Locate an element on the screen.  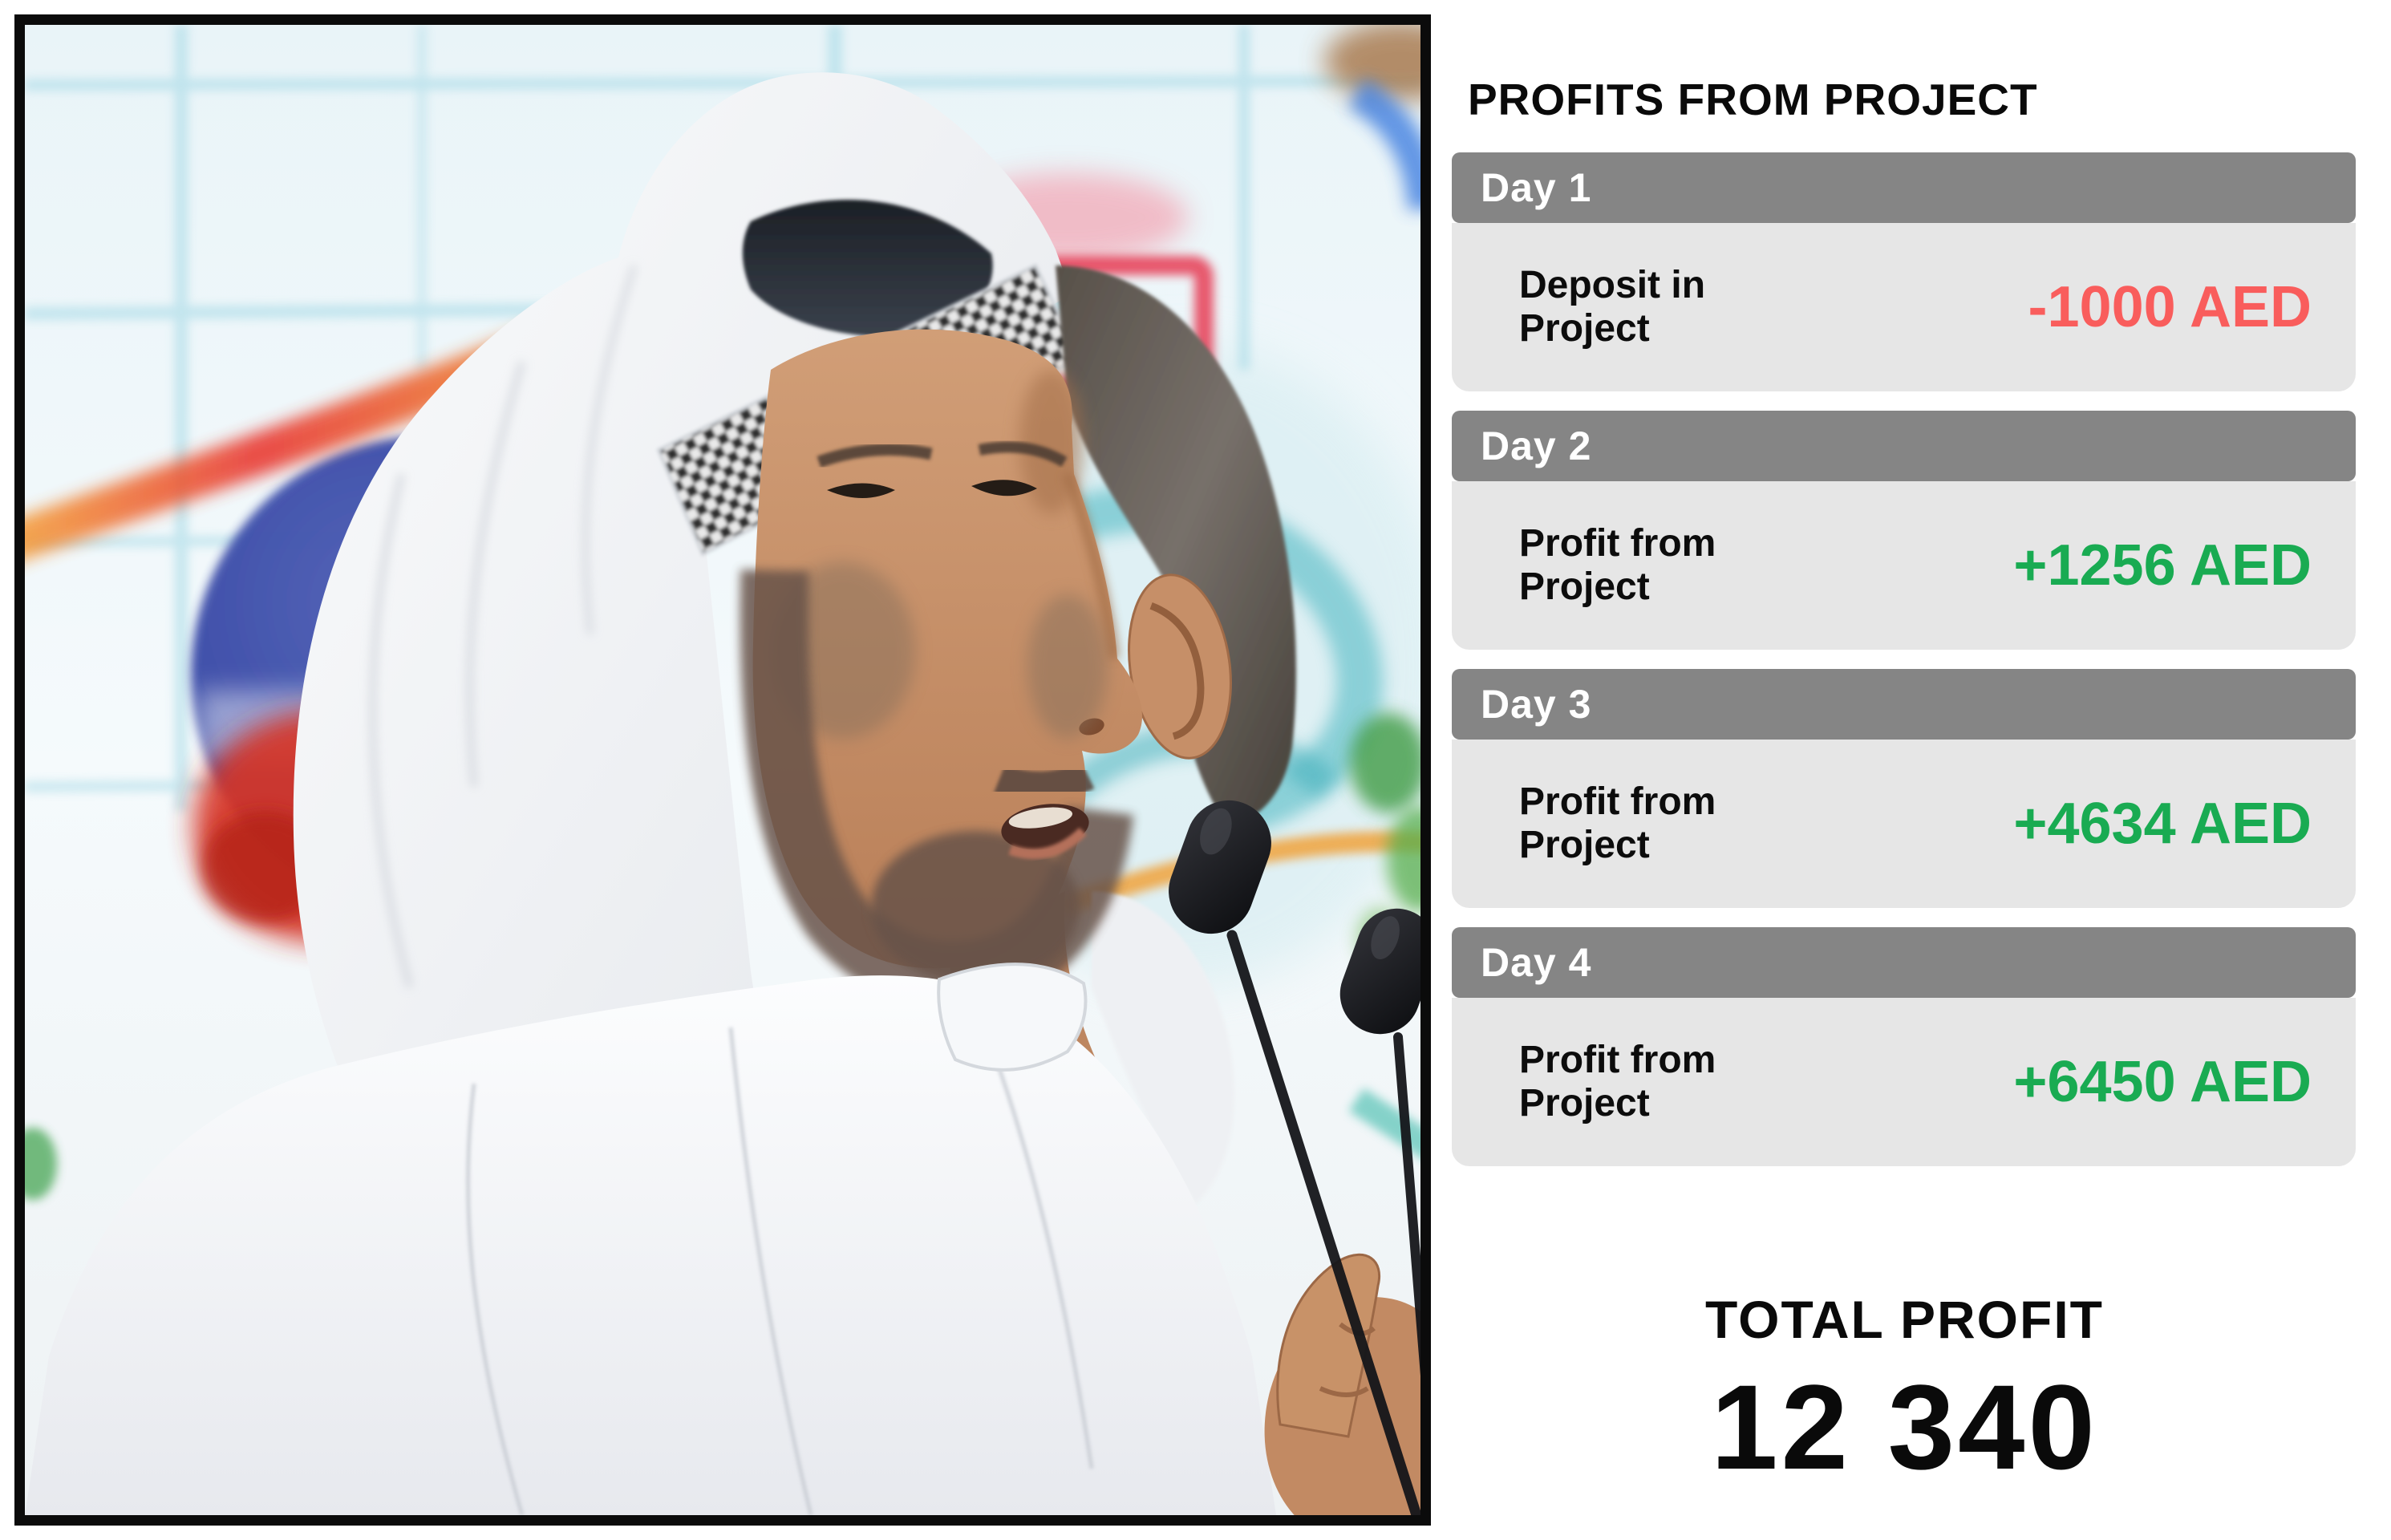
day-1-description: Deposit in Project is located at coordinates (1612, 306).